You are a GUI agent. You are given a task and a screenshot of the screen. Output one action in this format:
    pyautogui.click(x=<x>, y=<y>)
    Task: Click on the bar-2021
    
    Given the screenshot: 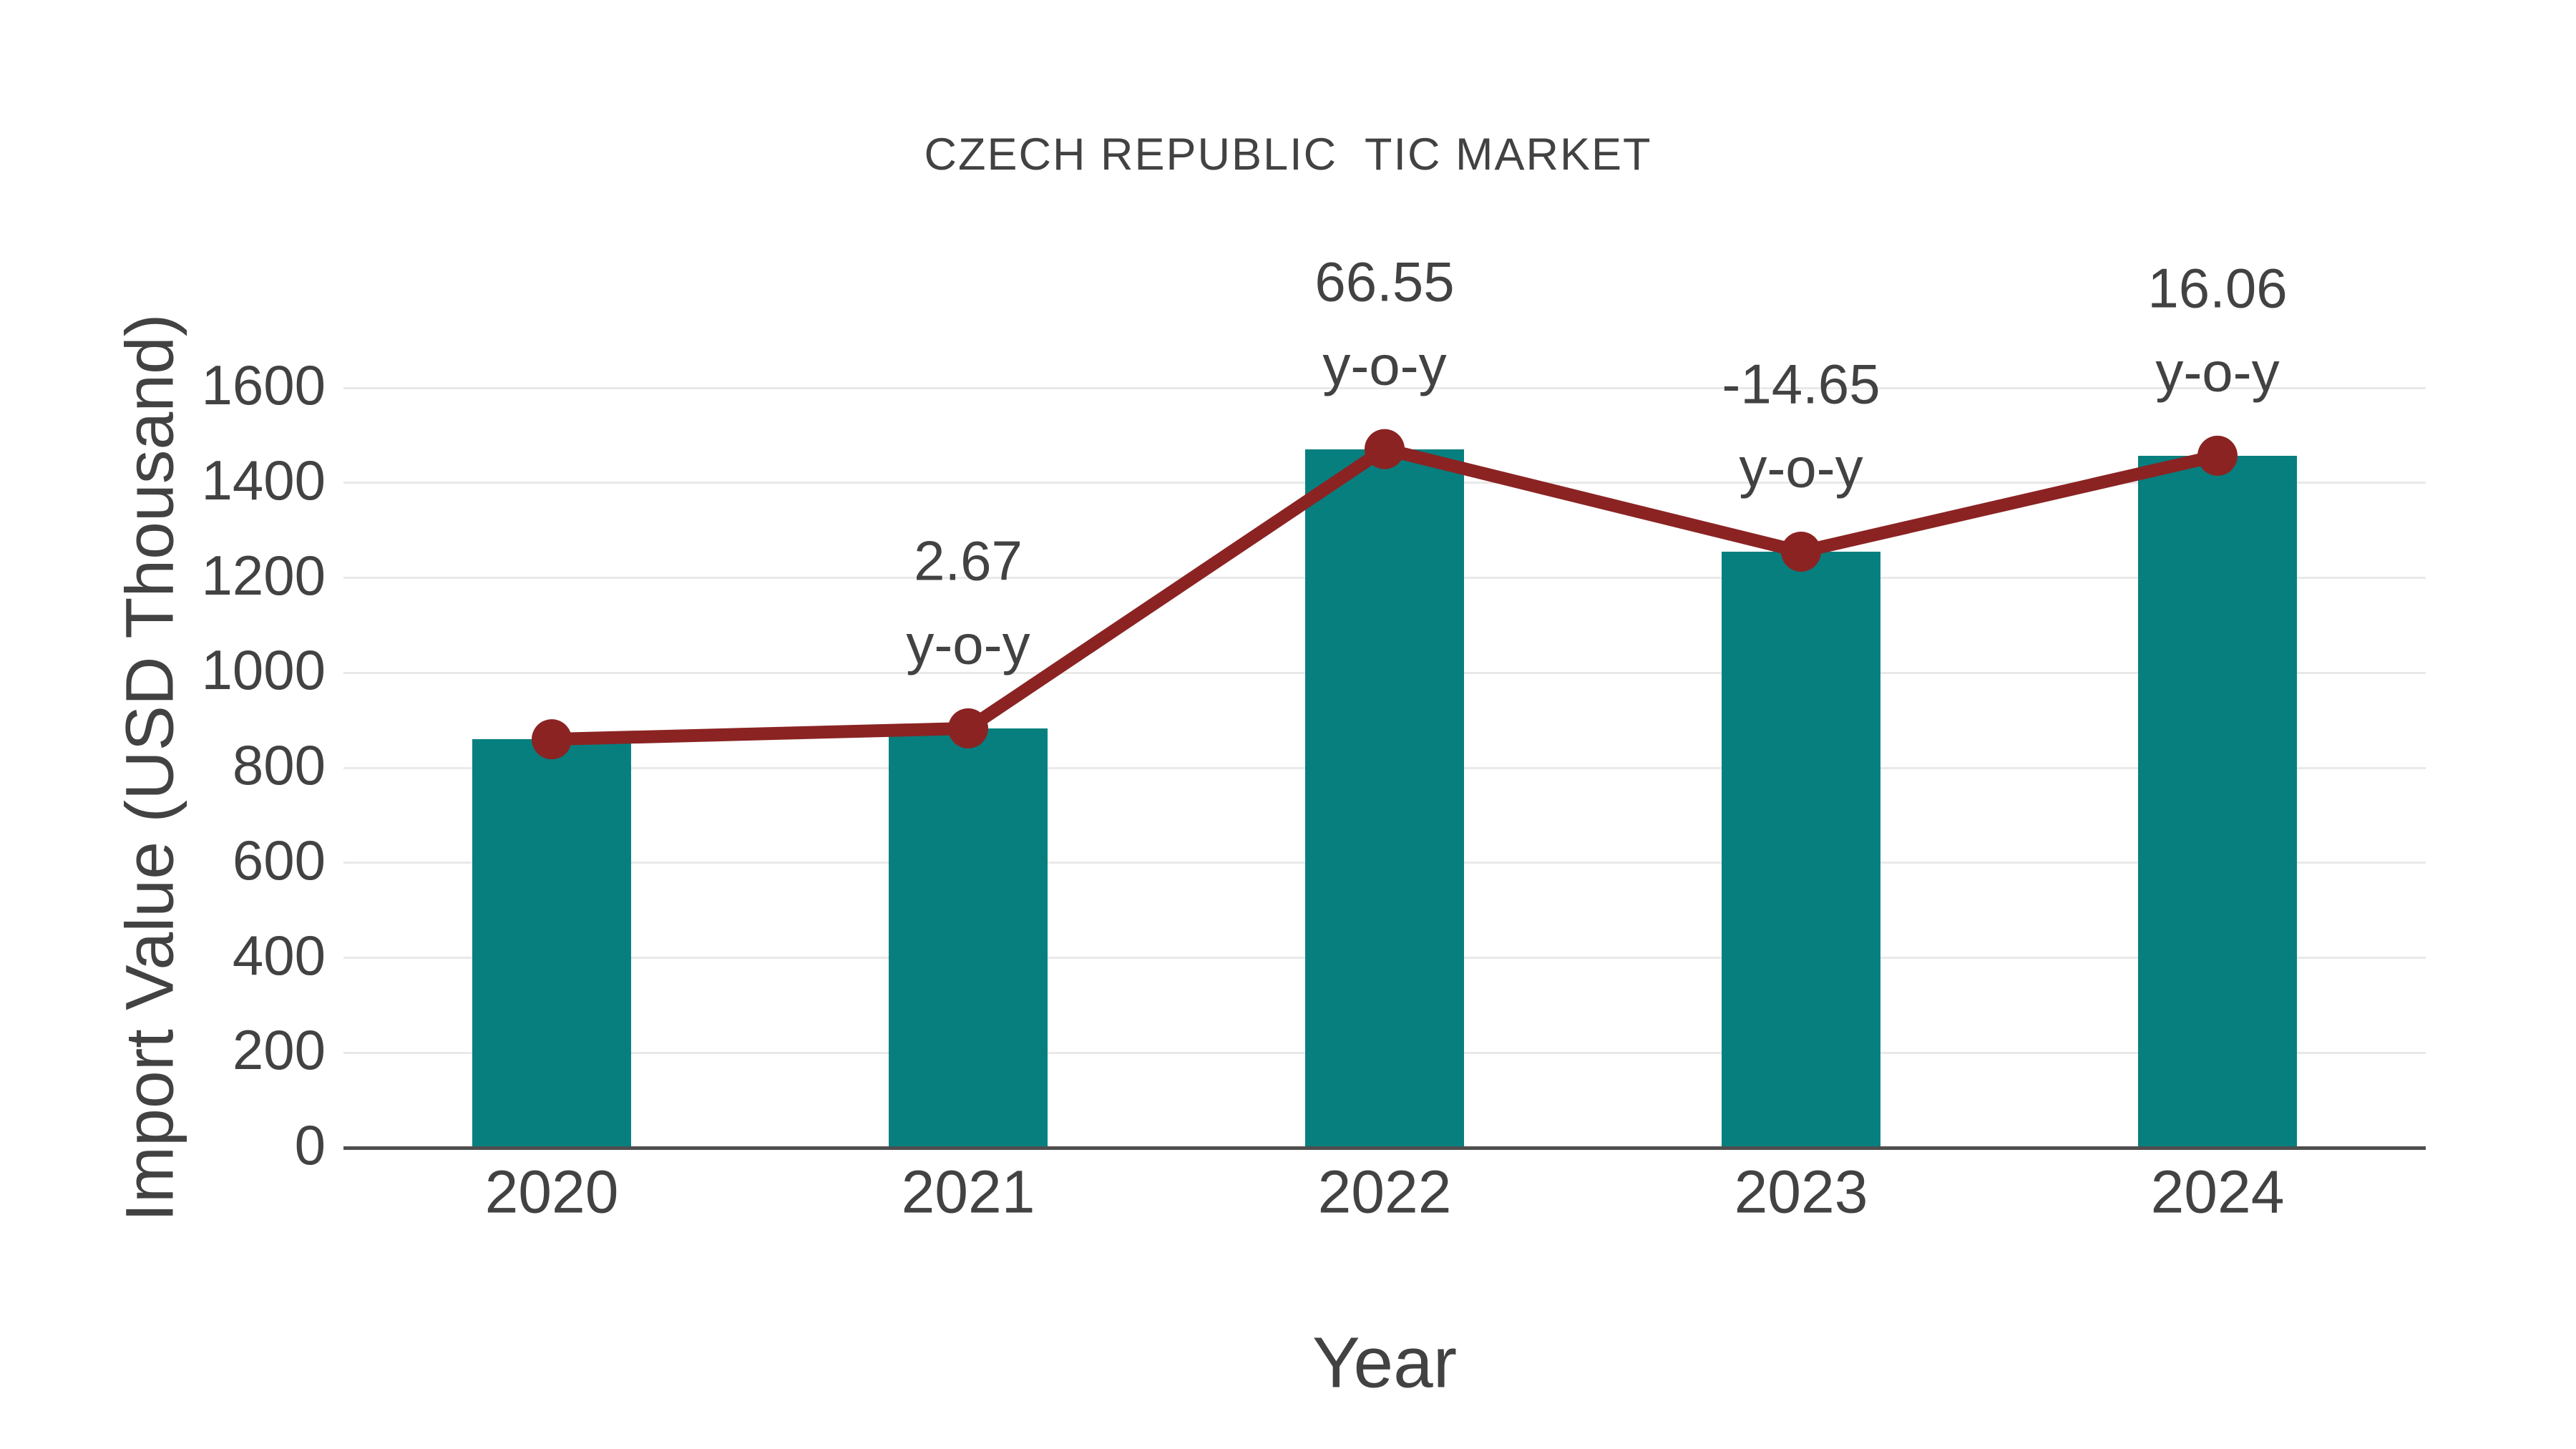 What is the action you would take?
    pyautogui.click(x=968, y=938)
    